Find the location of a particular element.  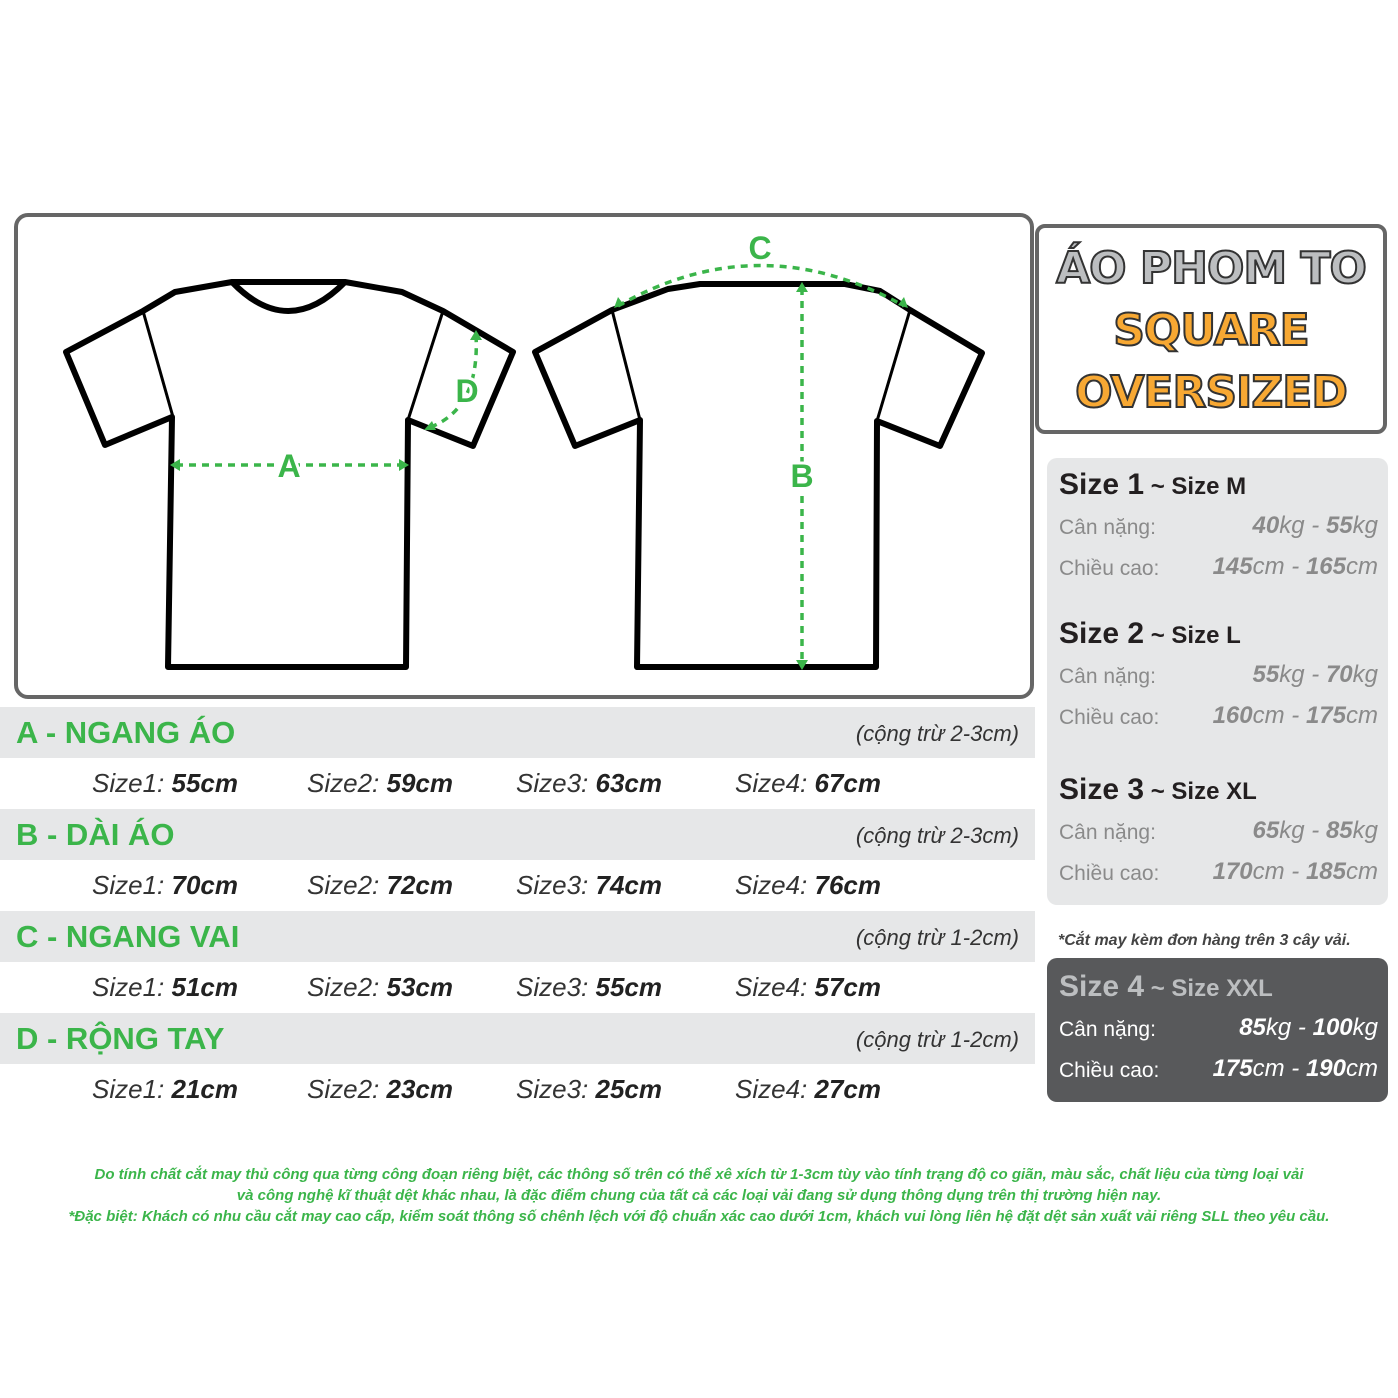

title-line-1: ÁO PHOM TO is located at coordinates (1211, 268).